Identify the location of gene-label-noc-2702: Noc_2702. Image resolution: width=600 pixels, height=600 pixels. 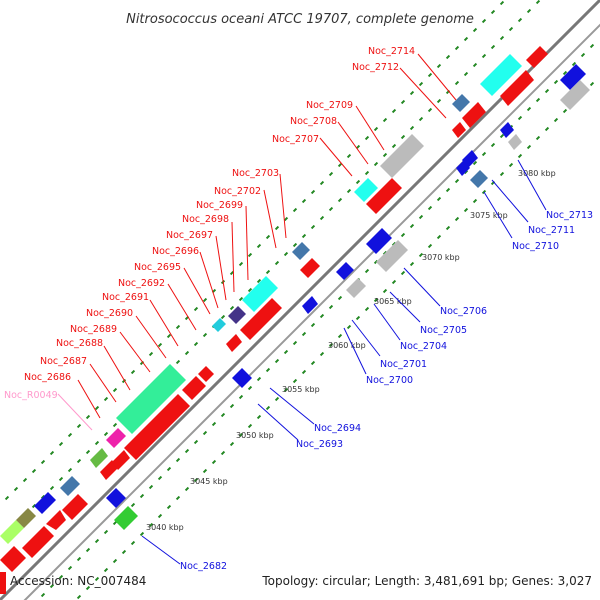
(245, 217).